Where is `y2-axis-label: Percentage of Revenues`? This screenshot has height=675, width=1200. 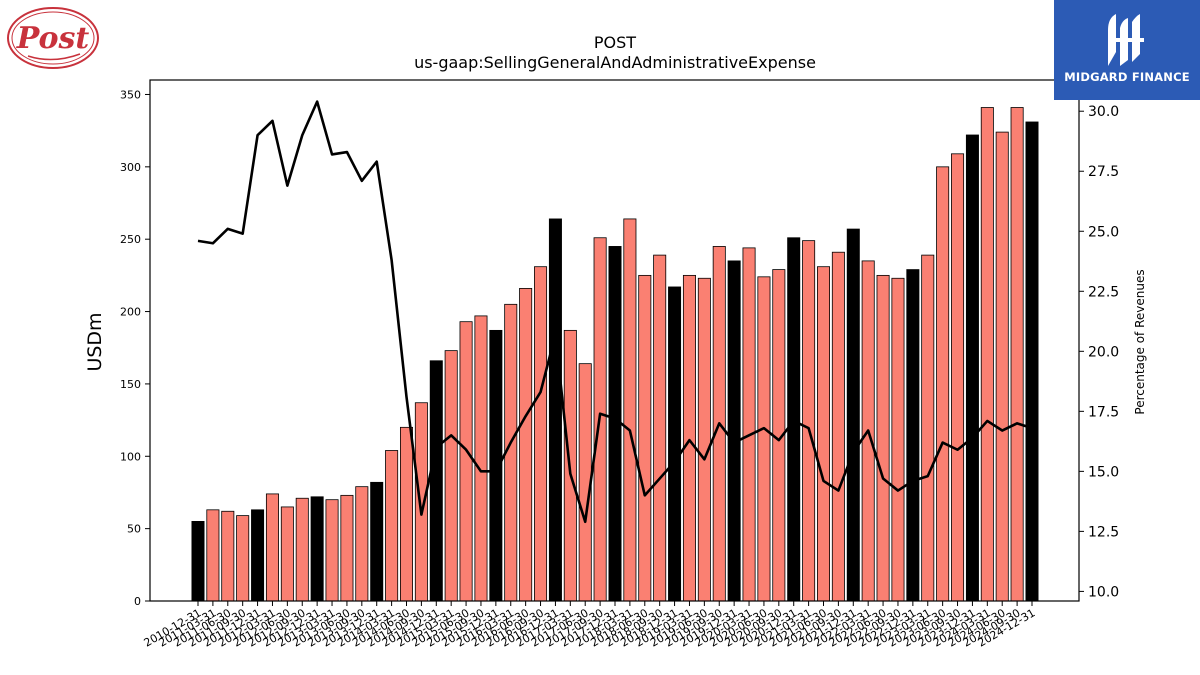
y2-axis-label: Percentage of Revenues is located at coordinates (1140, 341).